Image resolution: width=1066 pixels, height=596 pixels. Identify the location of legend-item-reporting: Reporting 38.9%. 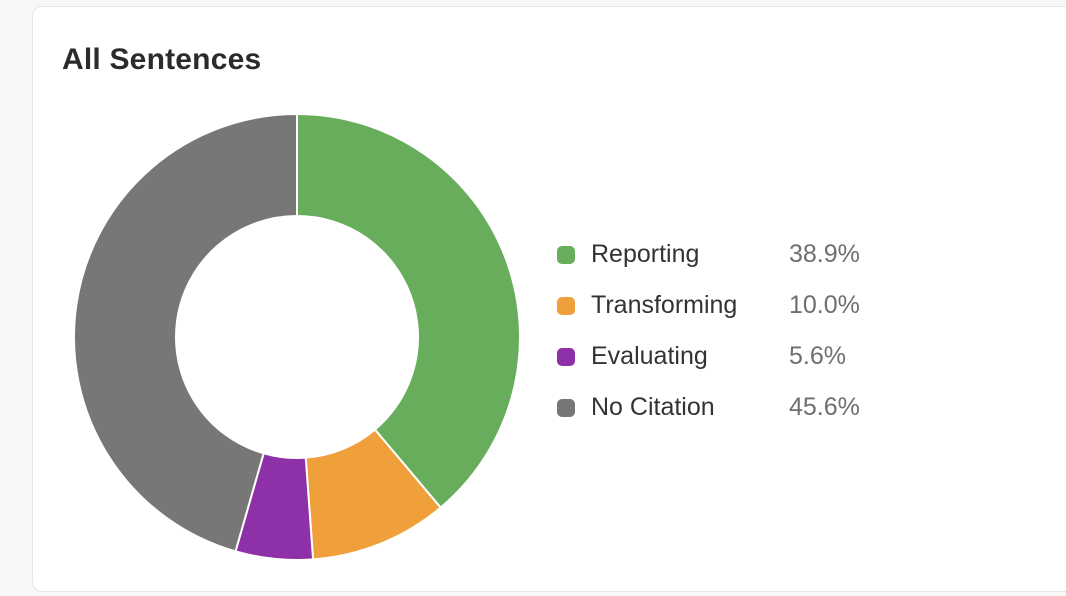
(737, 260).